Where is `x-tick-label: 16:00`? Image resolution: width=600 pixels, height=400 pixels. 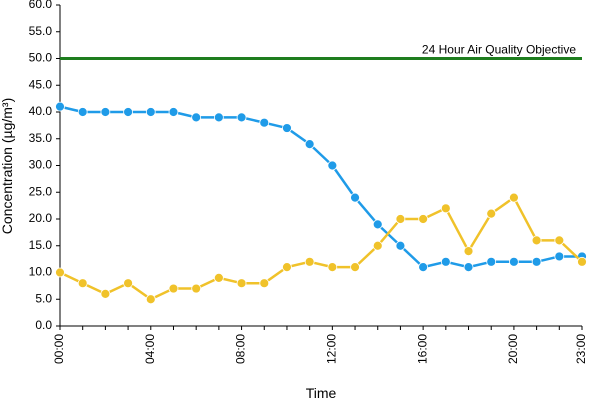
x-tick-label: 16:00 is located at coordinates (422, 349).